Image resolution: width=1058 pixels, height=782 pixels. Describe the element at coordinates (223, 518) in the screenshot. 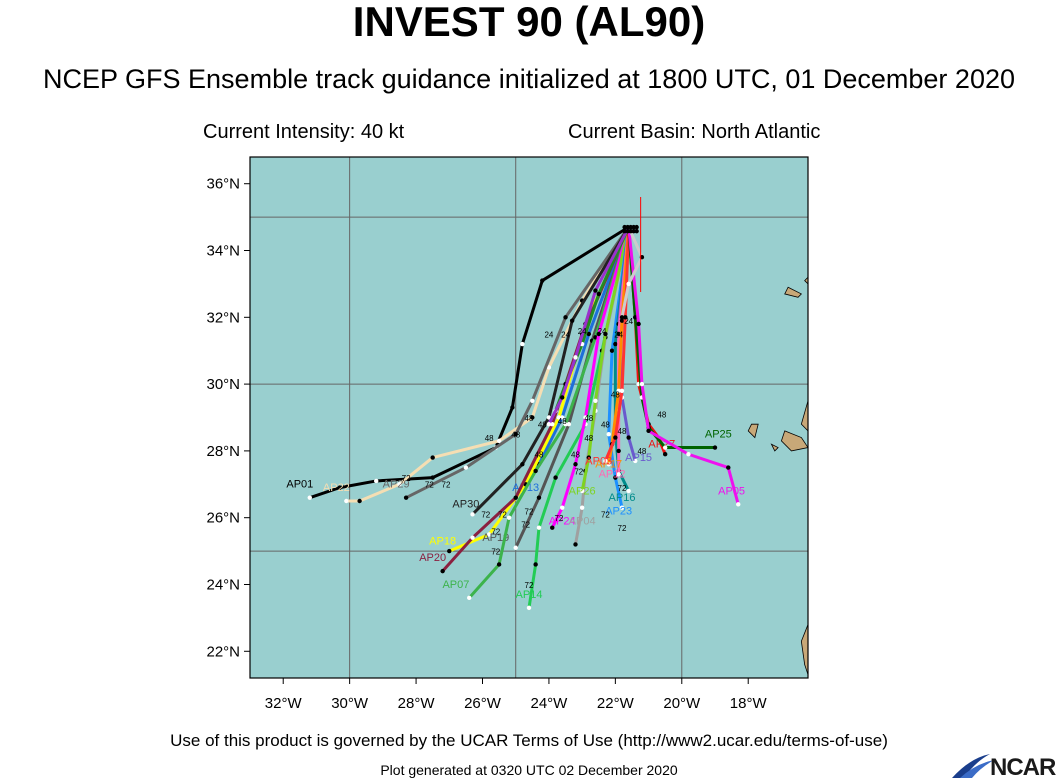

I see `lat-tick-label: 26°N` at that location.